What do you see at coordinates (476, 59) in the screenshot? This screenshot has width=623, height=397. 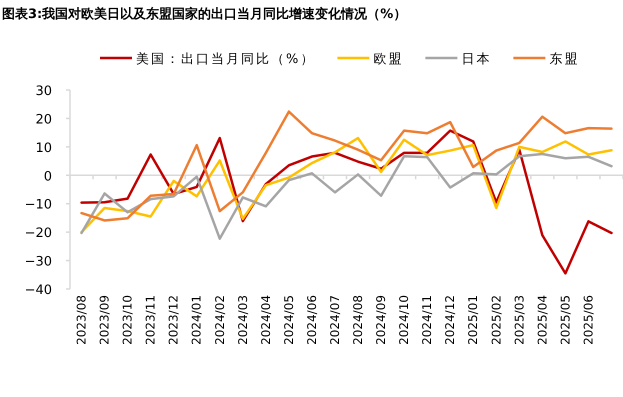 I see `legend-label: 日本` at bounding box center [476, 59].